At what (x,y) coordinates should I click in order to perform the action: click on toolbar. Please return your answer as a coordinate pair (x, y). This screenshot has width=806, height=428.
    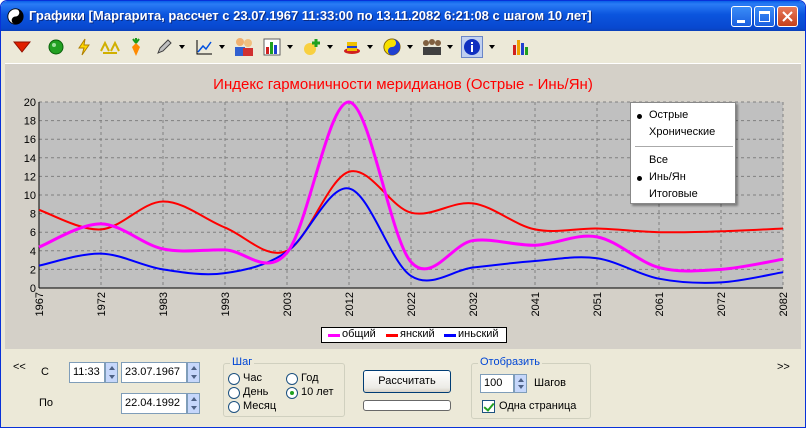
    Looking at the image, I should click on (403, 47).